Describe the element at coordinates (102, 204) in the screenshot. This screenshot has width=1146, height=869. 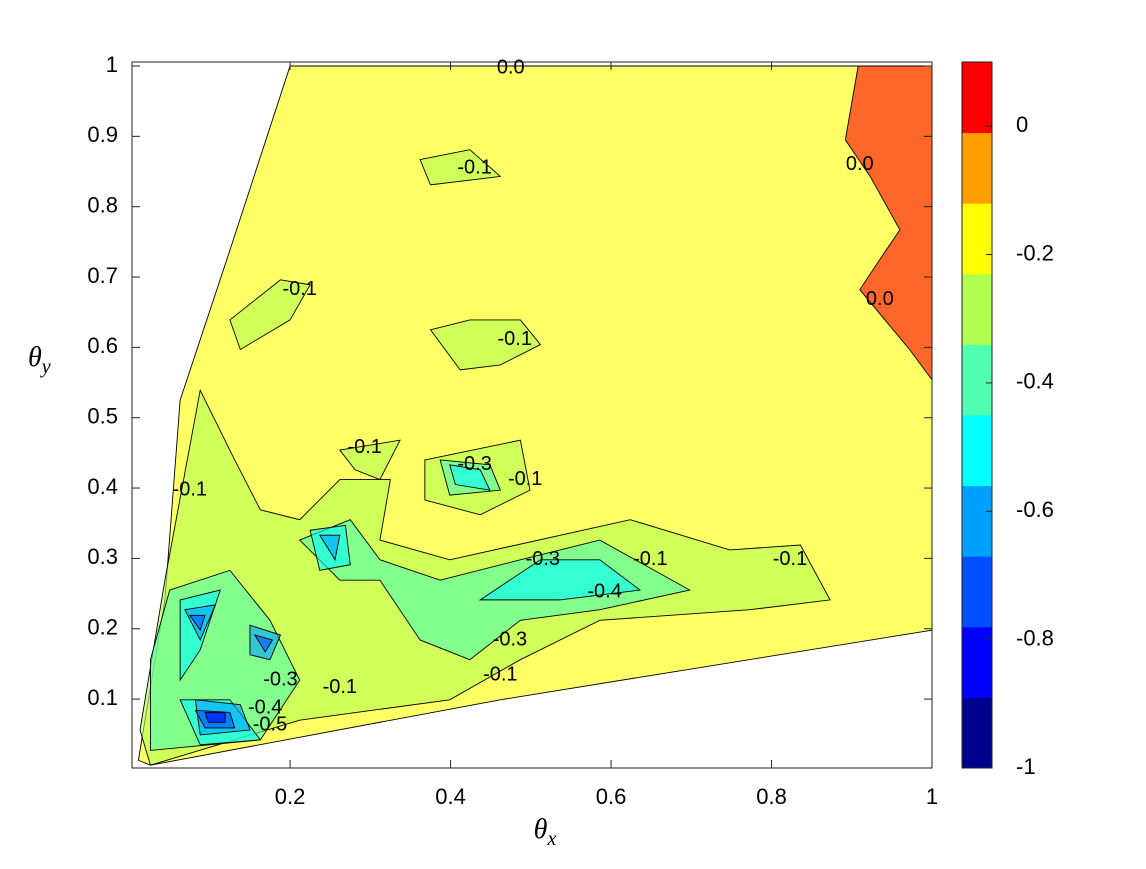
I see `y-tick-label: 0.8` at that location.